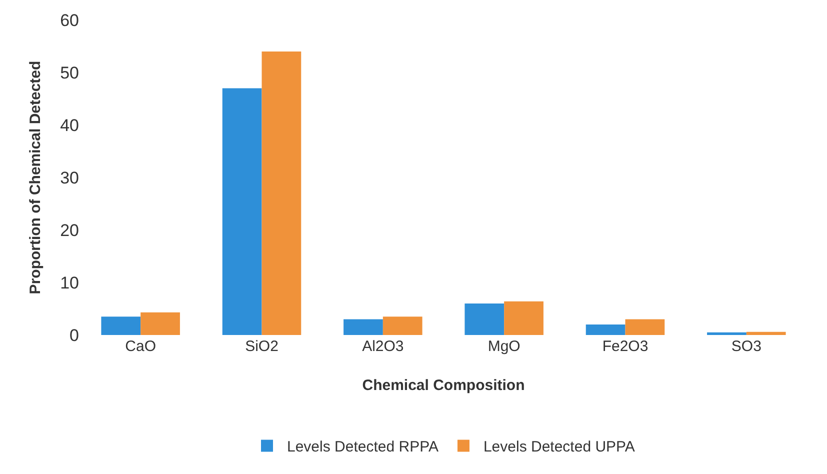  Describe the element at coordinates (69, 230) in the screenshot. I see `y-tick-label: 20` at that location.